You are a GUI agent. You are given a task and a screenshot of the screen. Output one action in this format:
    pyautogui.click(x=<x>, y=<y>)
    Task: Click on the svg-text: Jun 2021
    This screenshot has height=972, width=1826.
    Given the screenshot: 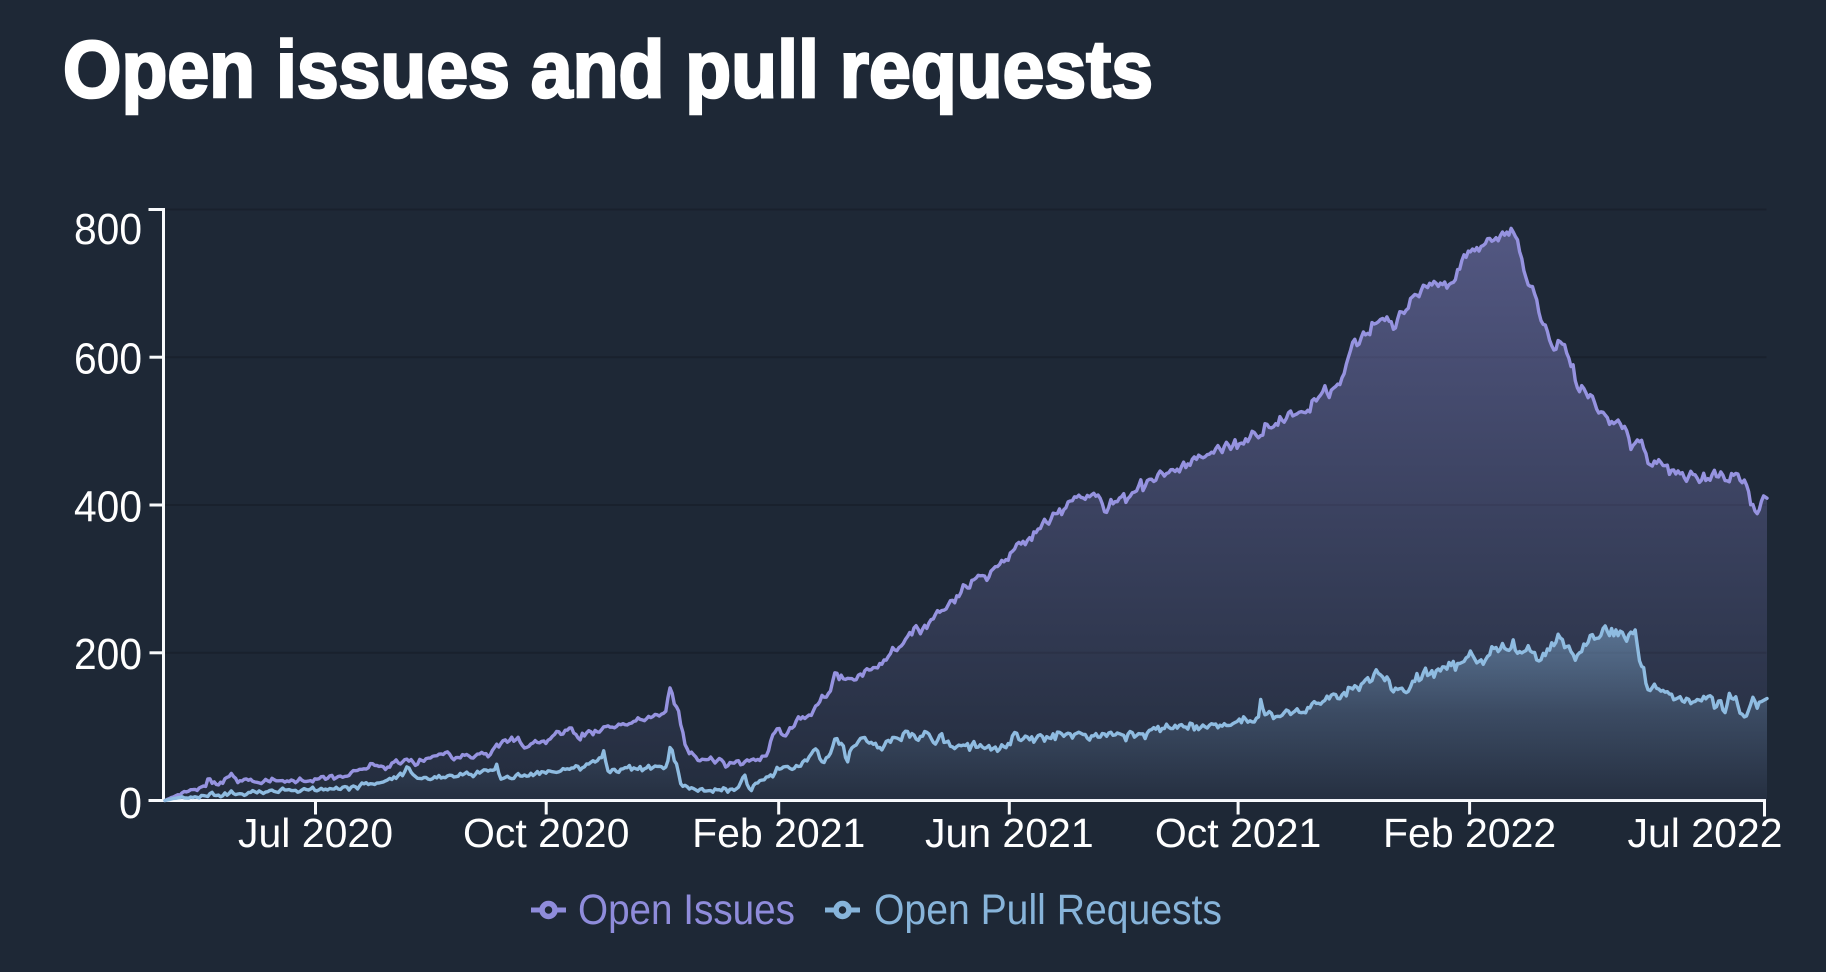 What is the action you would take?
    pyautogui.click(x=1009, y=833)
    